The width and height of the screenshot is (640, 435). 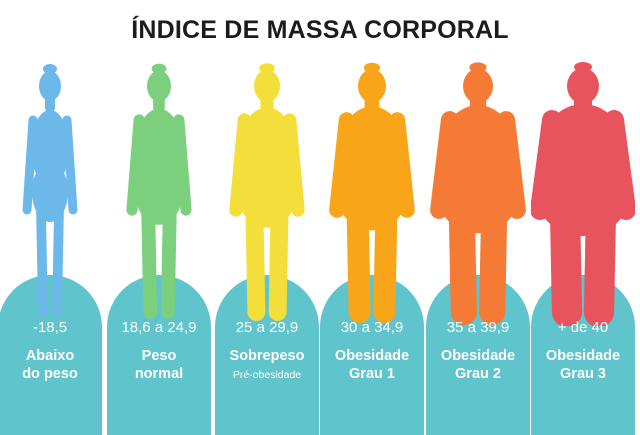 I want to click on category-label: Obesidade Grau 3, so click(x=583, y=365).